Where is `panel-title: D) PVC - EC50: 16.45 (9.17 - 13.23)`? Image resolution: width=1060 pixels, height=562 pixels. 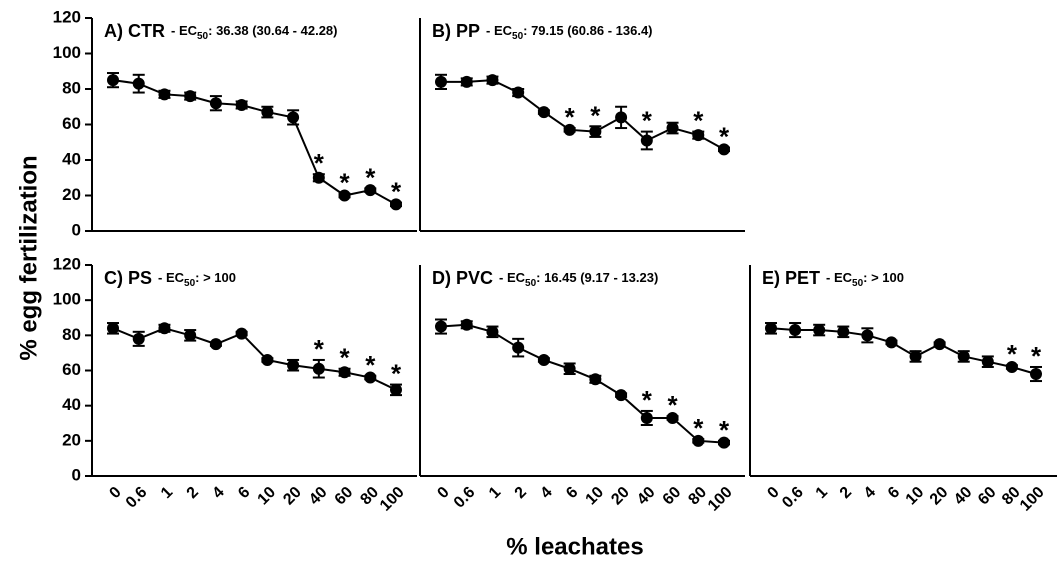 panel-title: D) PVC - EC50: 16.45 (9.17 - 13.23) is located at coordinates (545, 278).